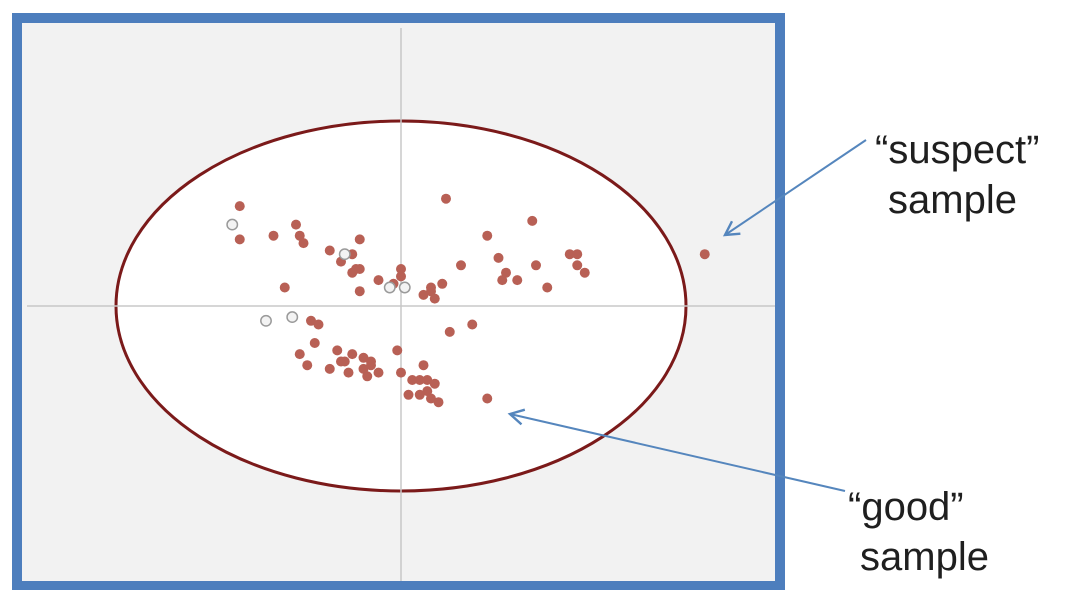 This screenshot has height=590, width=1082. Describe the element at coordinates (906, 507) in the screenshot. I see `good-label-line1: “good”` at that location.